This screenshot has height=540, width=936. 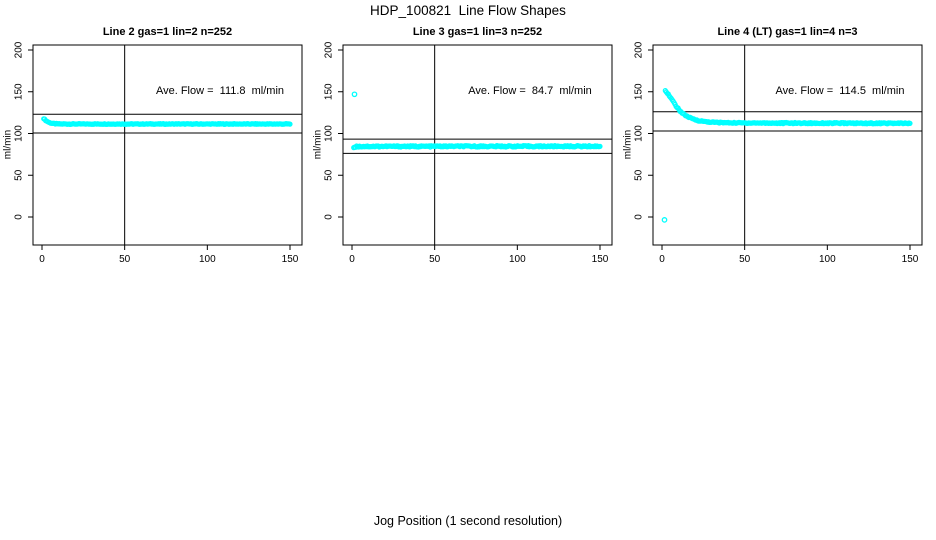 What do you see at coordinates (220, 91) in the screenshot?
I see `panel-1-ave-flow-annotation: Ave. Flow = 111.8 ml/min` at bounding box center [220, 91].